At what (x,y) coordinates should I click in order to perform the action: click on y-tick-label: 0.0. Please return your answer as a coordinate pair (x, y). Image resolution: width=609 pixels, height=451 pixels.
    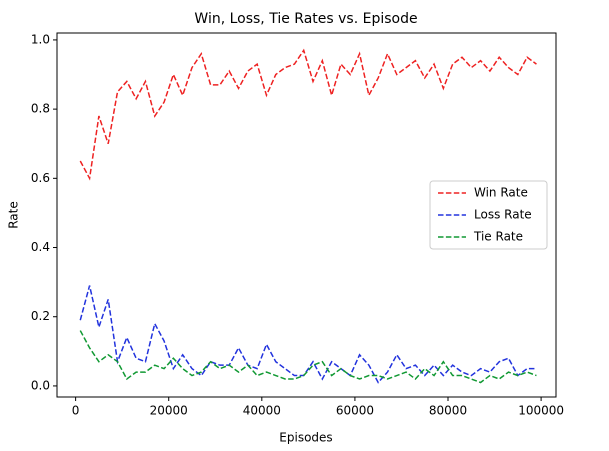
    Looking at the image, I should click on (40, 385).